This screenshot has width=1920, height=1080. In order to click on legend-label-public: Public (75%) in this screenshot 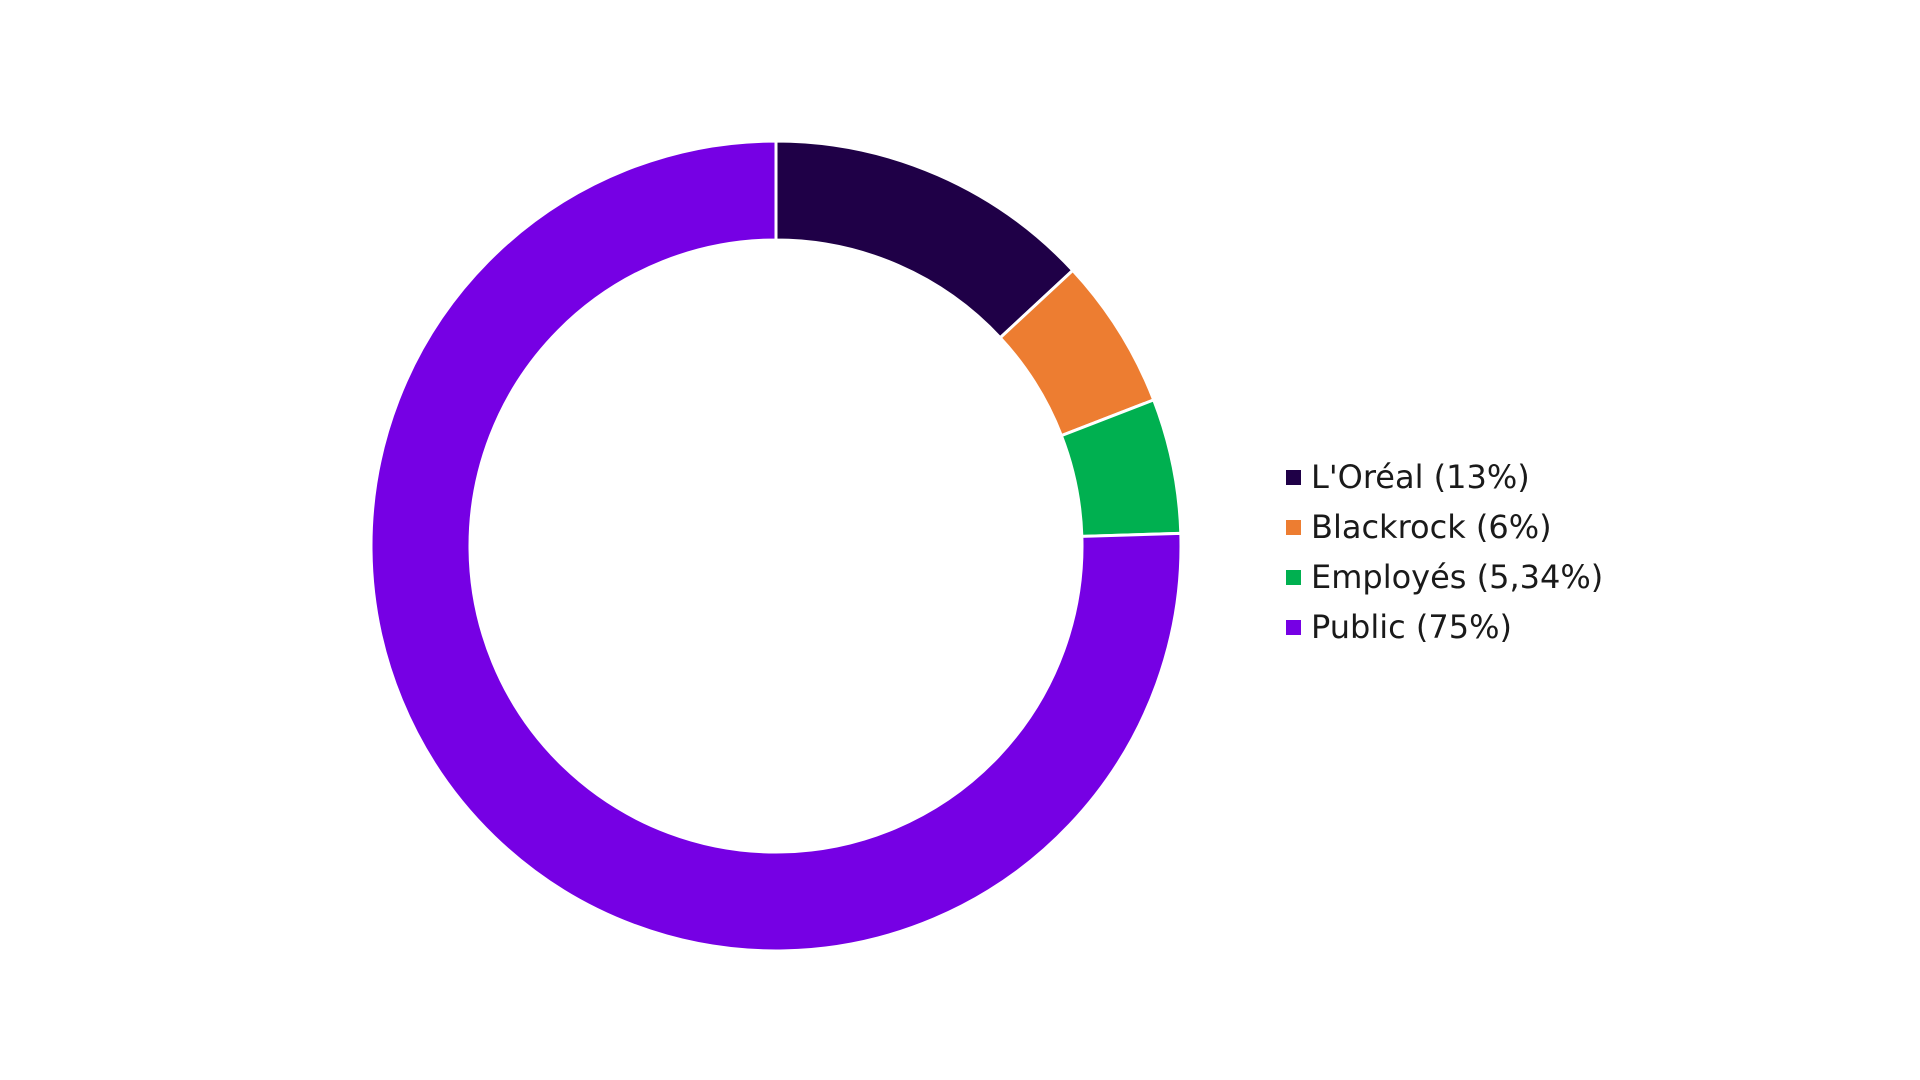, I will do `click(1411, 627)`.